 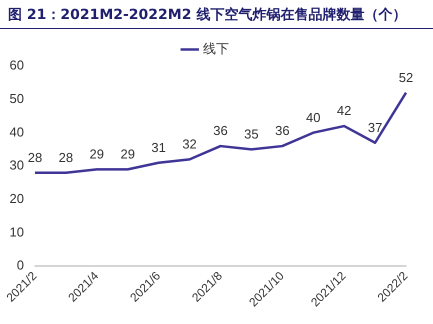 I want to click on y-tick-label: 60, so click(x=16, y=65).